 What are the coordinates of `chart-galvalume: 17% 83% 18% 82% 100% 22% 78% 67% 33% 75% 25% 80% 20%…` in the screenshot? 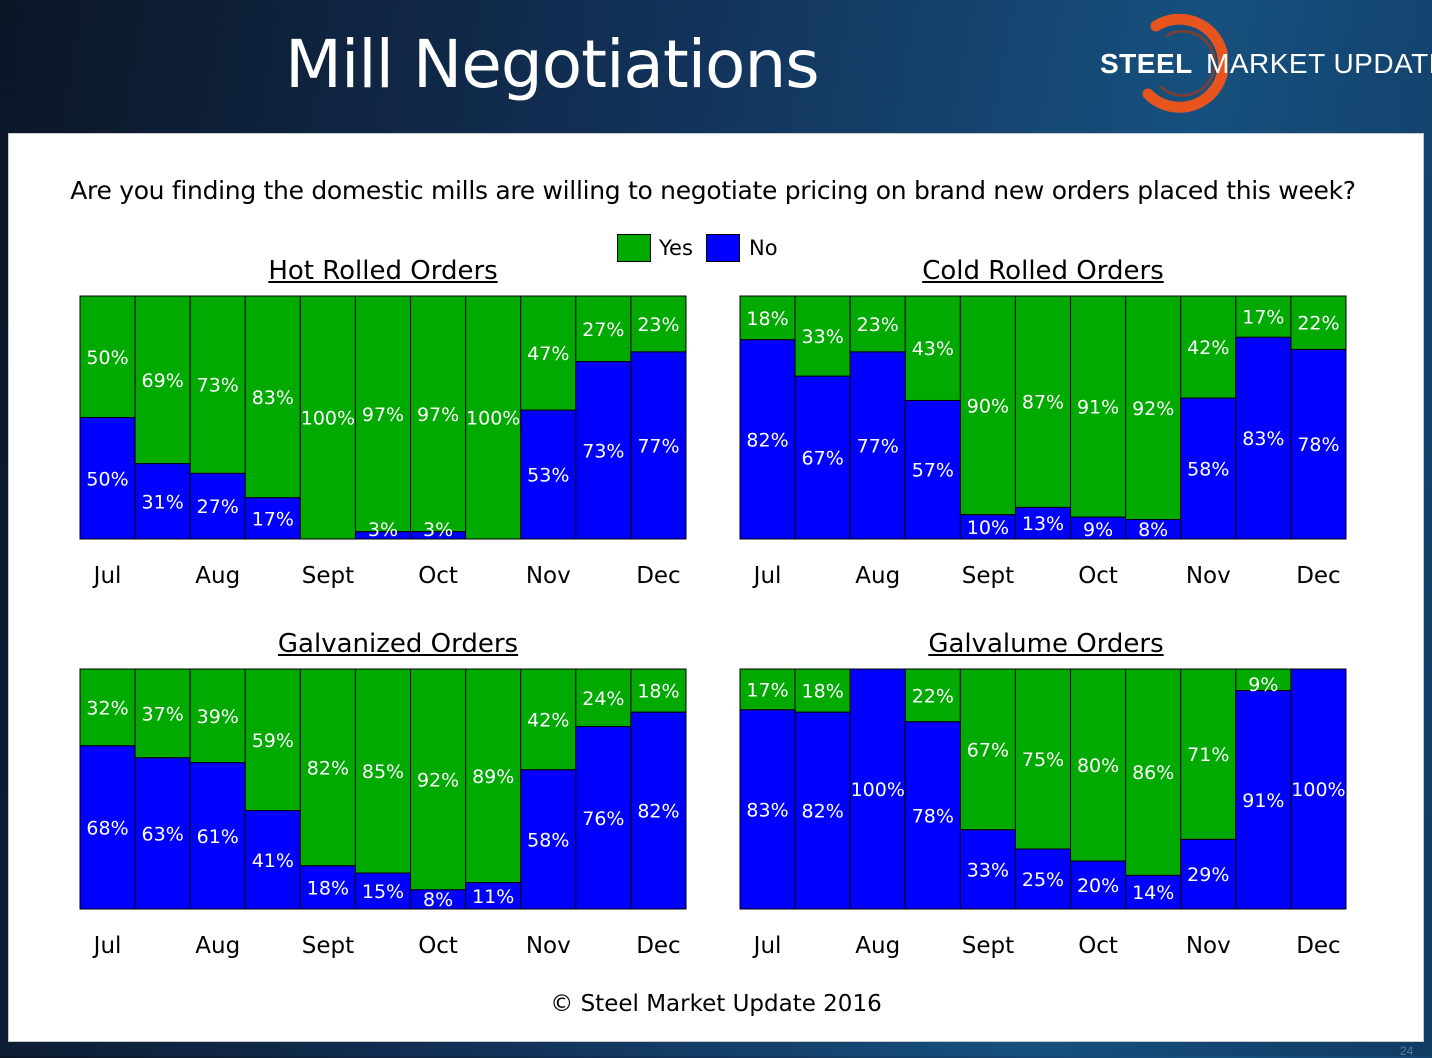 It's located at (1043, 813).